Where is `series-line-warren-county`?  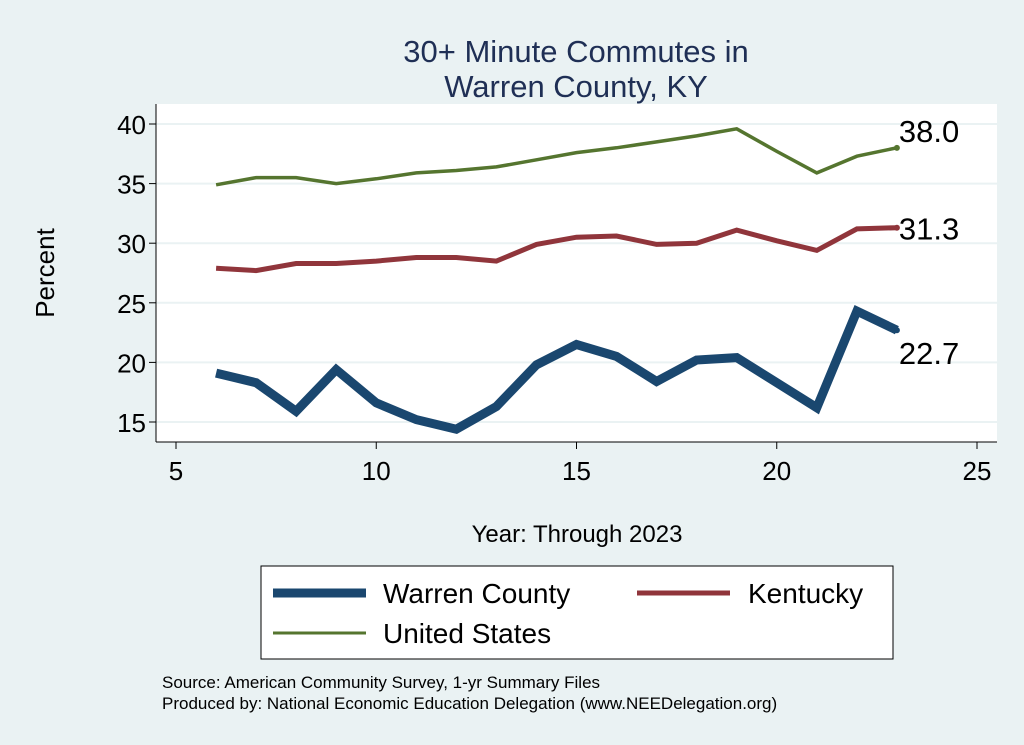
series-line-warren-county is located at coordinates (557, 369).